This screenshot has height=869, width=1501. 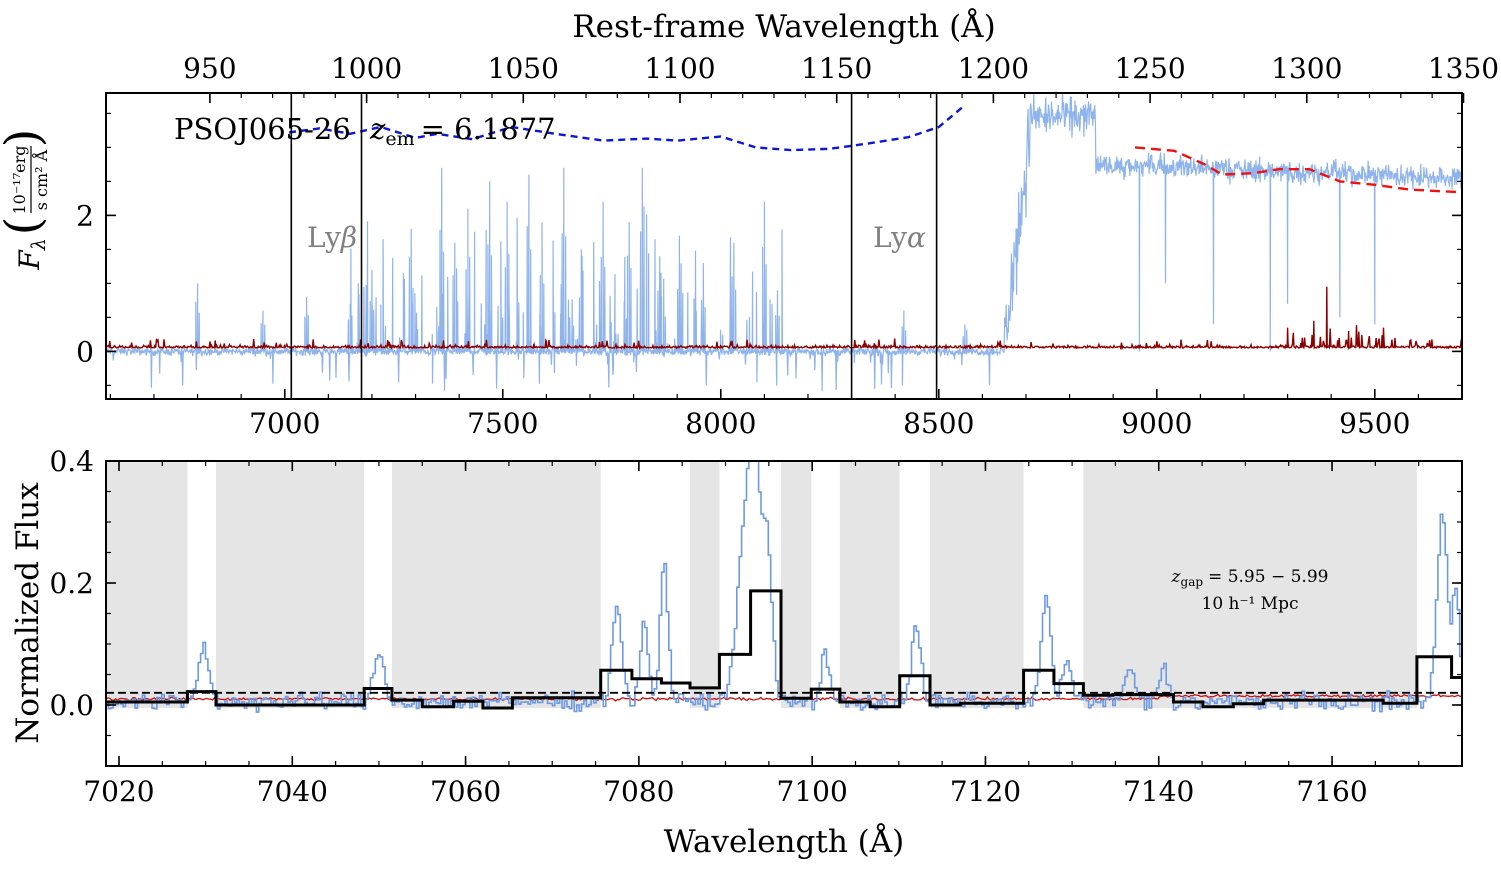 I want to click on x-tick-label: 7160, so click(x=1331, y=791).